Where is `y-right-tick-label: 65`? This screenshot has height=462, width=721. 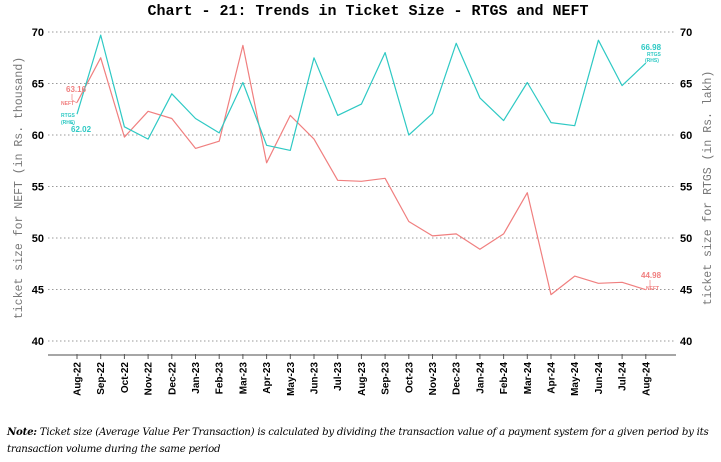
y-right-tick-label: 65 is located at coordinates (686, 85).